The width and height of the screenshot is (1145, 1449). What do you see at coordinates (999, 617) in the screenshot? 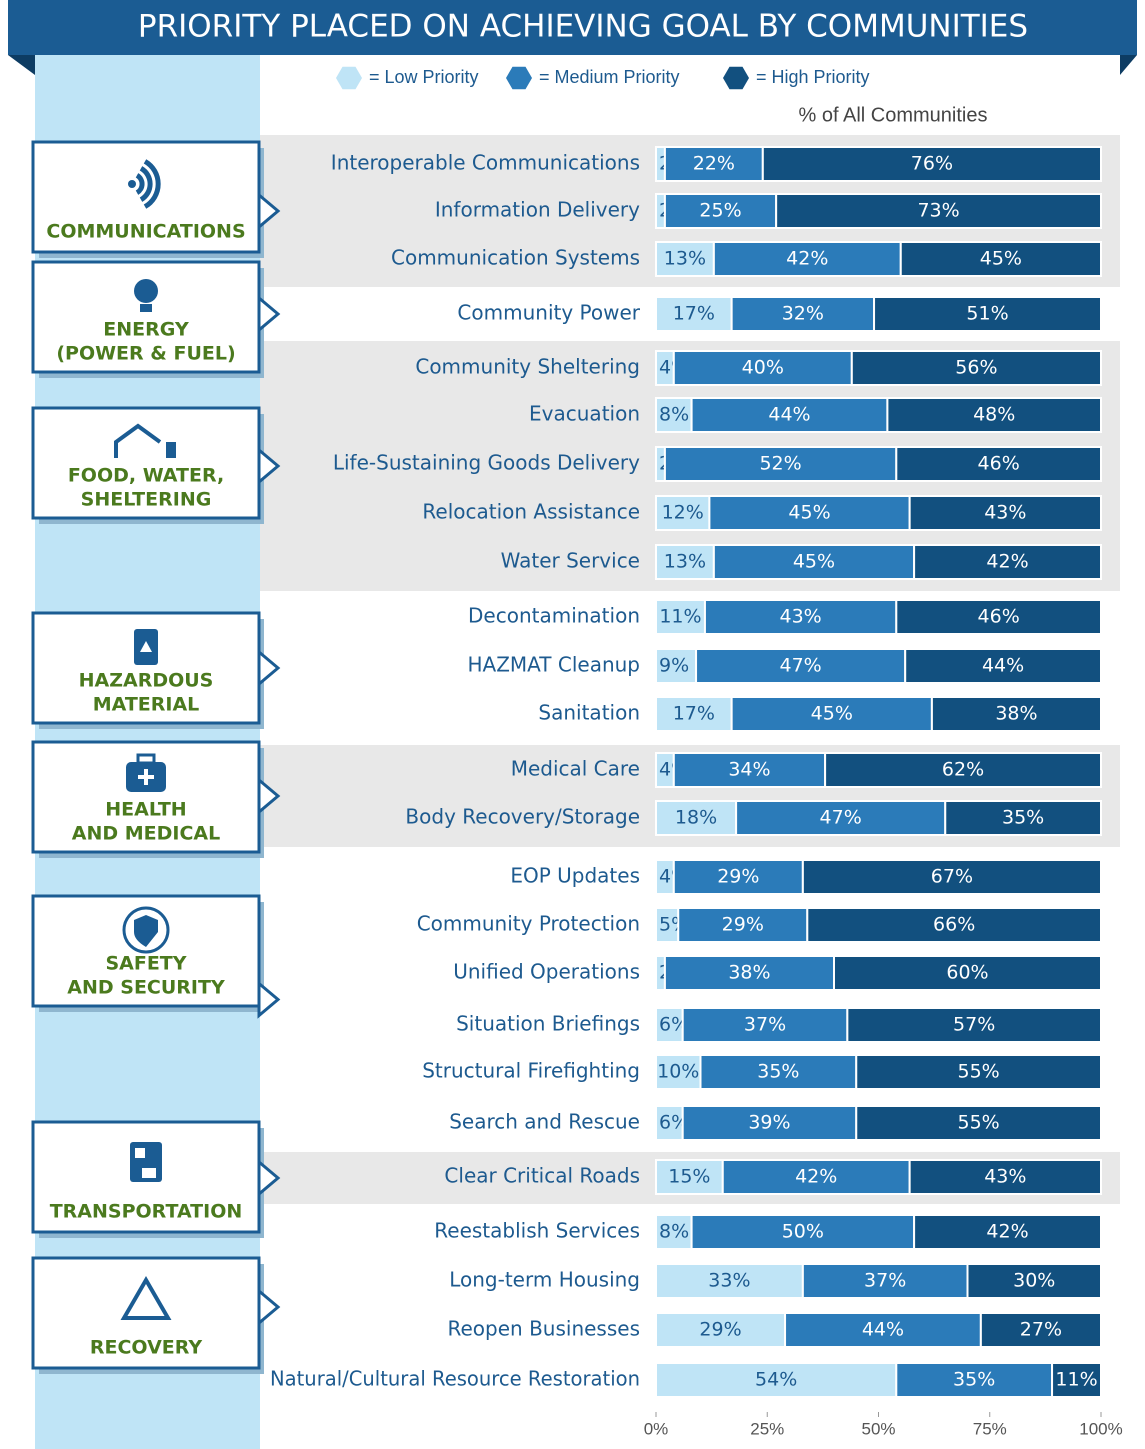
I see `value-label: 46%` at bounding box center [999, 617].